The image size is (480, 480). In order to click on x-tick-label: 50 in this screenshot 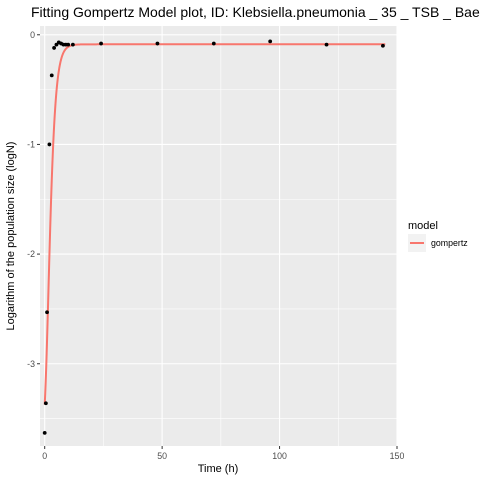, I will do `click(162, 456)`.